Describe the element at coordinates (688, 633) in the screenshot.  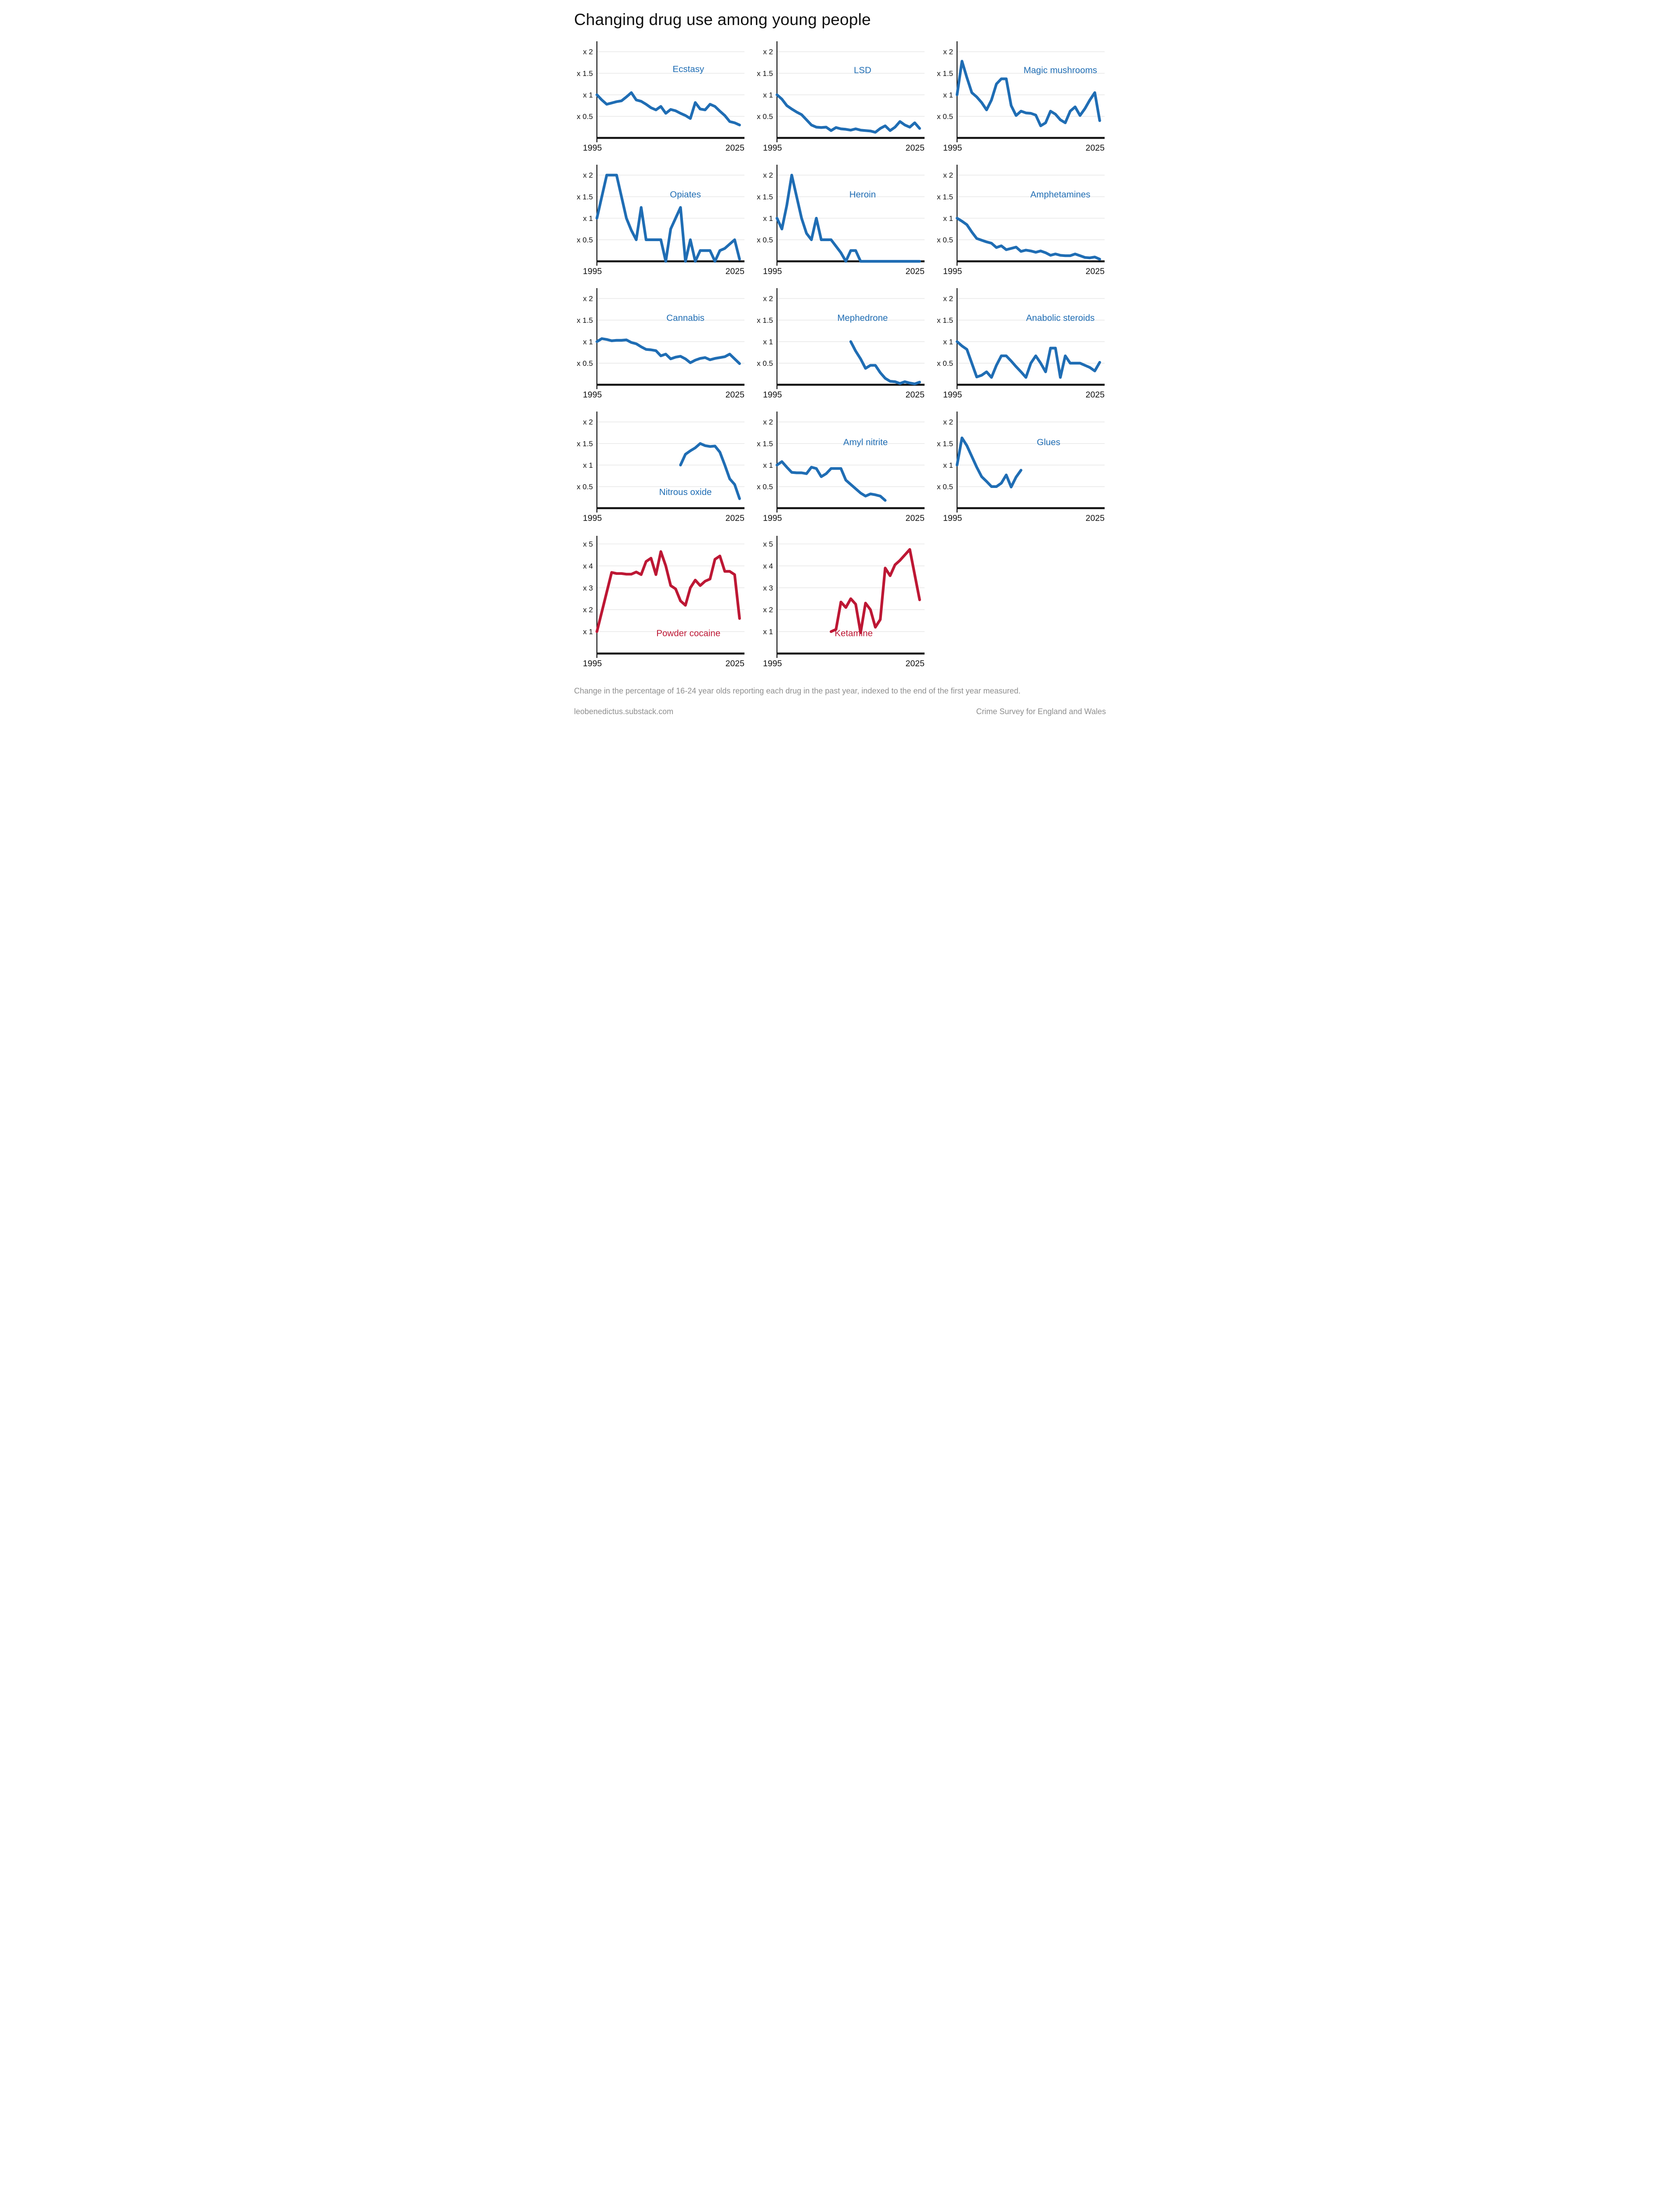
I see `series-label: Powder cocaine` at that location.